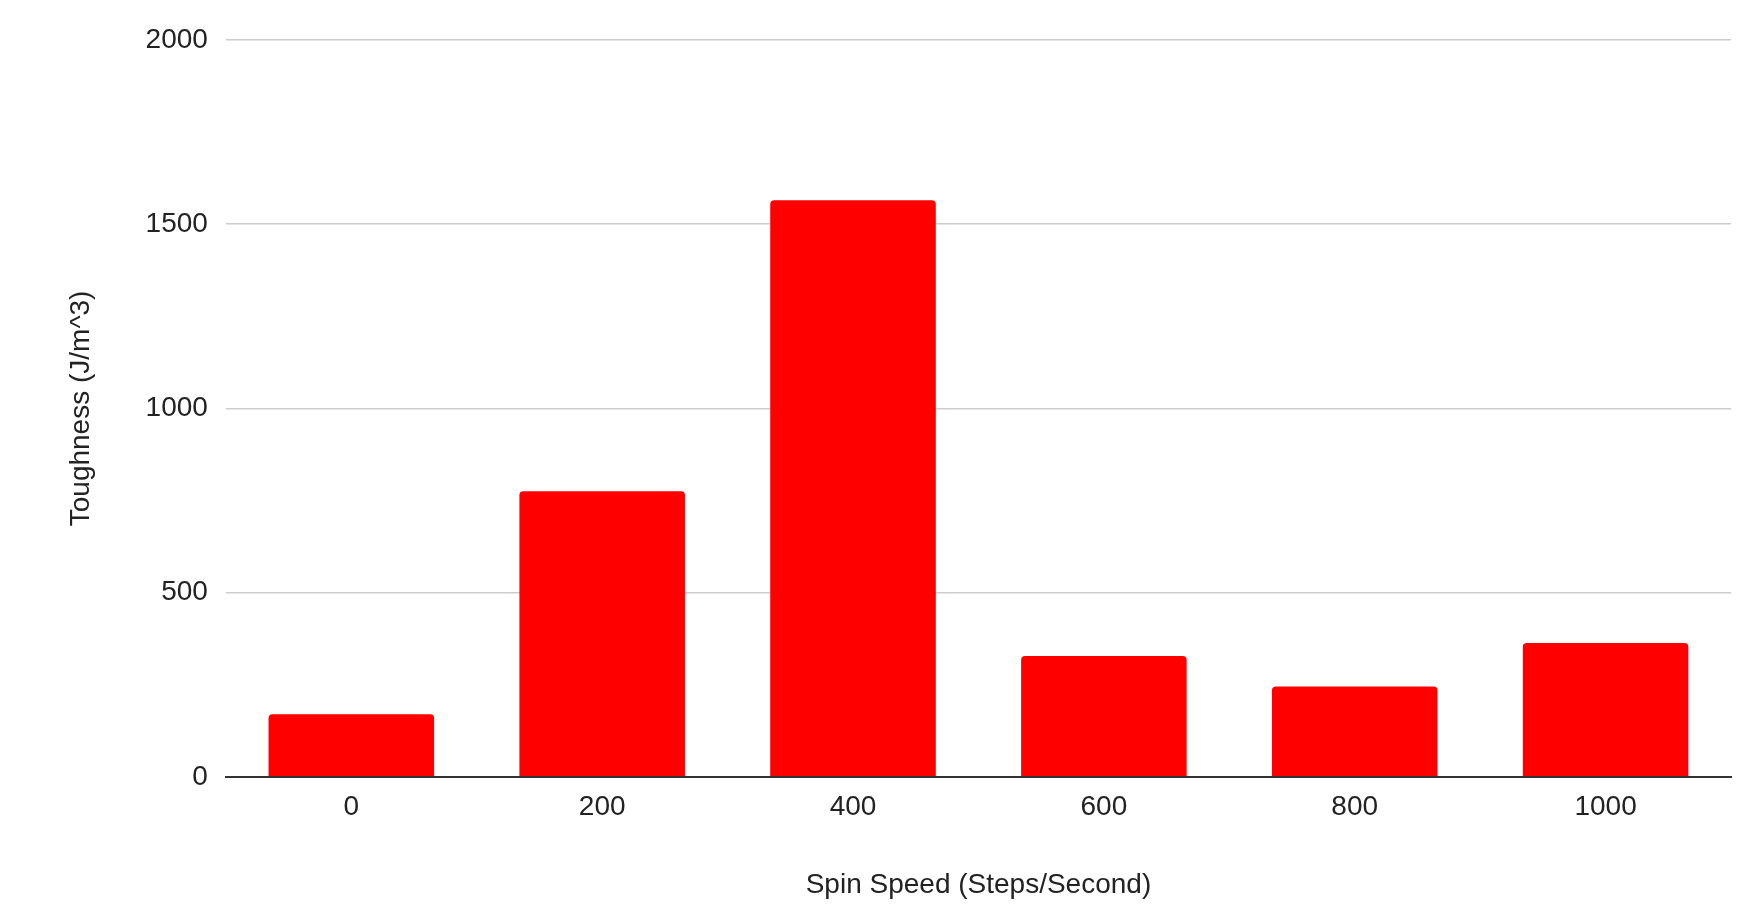 The height and width of the screenshot is (916, 1751). I want to click on x-tick-label: 200, so click(602, 806).